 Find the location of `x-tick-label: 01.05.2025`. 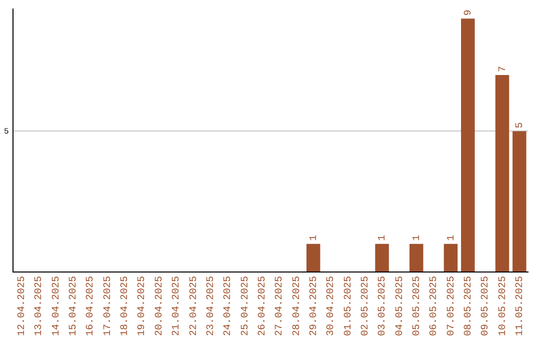

x-tick-label: 01.05.2025 is located at coordinates (348, 306).